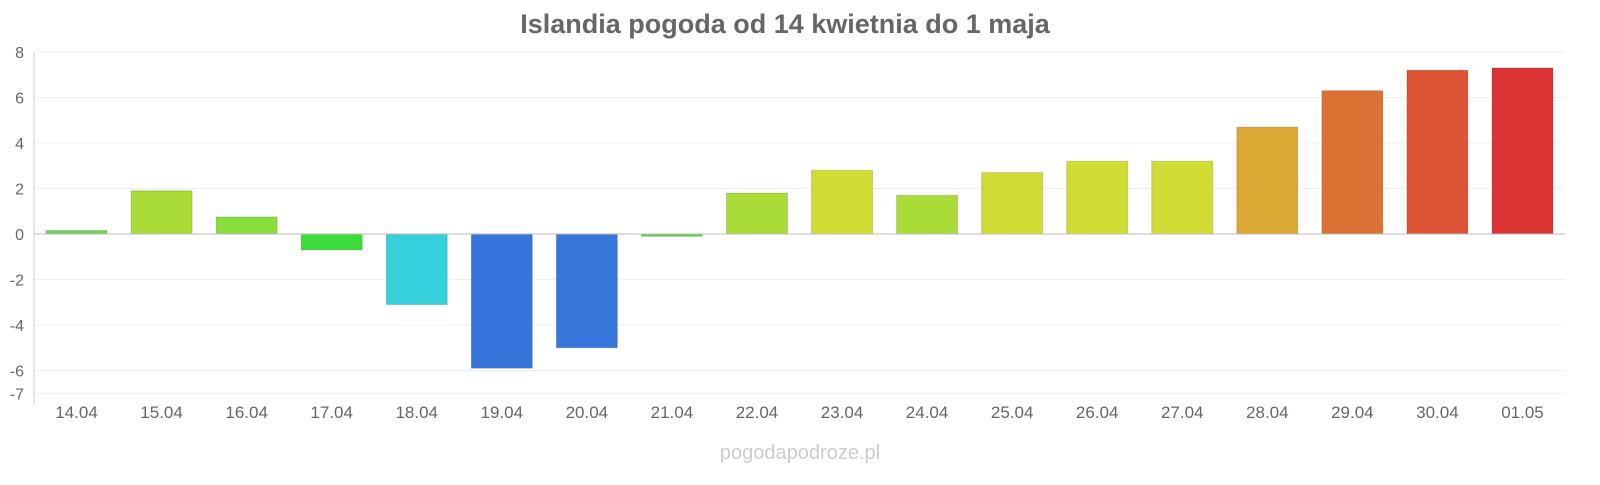 This screenshot has height=485, width=1600. What do you see at coordinates (800, 453) in the screenshot?
I see `watermark: pogodapodroze.pl` at bounding box center [800, 453].